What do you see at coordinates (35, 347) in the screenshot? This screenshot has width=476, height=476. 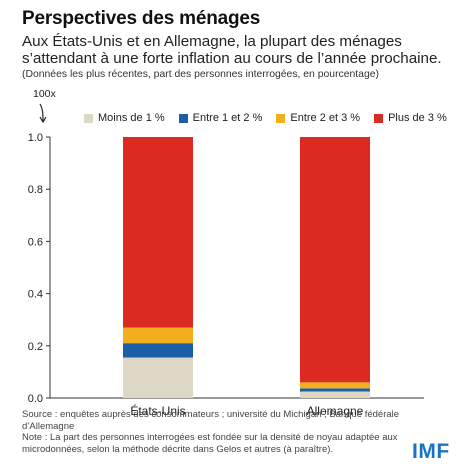 I see `y-tick-label: 0.2` at bounding box center [35, 347].